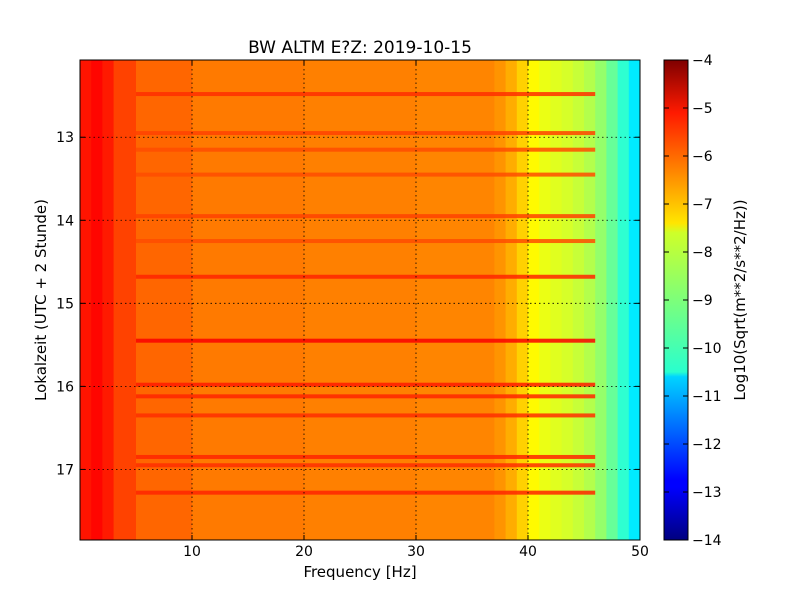  What do you see at coordinates (707, 445) in the screenshot?
I see `colorbar-tick-label: −12` at bounding box center [707, 445].